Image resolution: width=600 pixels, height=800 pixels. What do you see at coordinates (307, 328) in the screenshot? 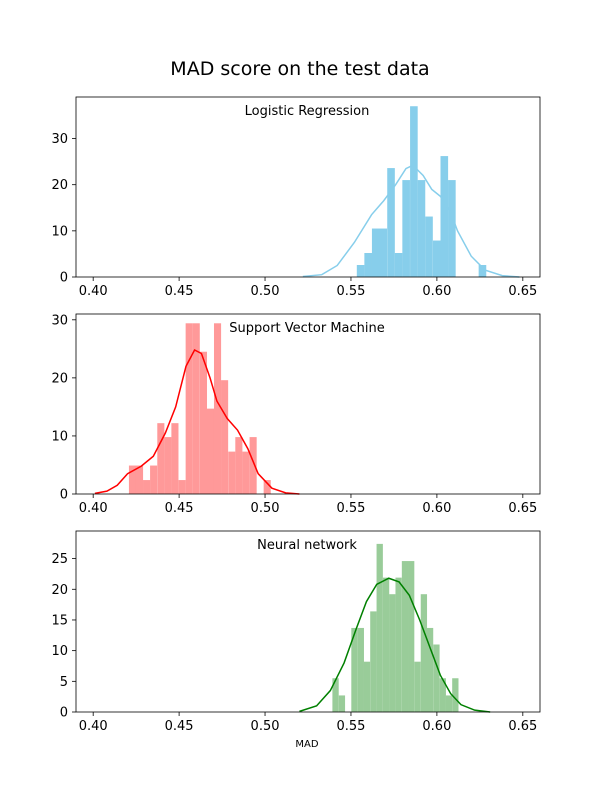
I see `subplot-title: Support Vector Machine` at bounding box center [307, 328].